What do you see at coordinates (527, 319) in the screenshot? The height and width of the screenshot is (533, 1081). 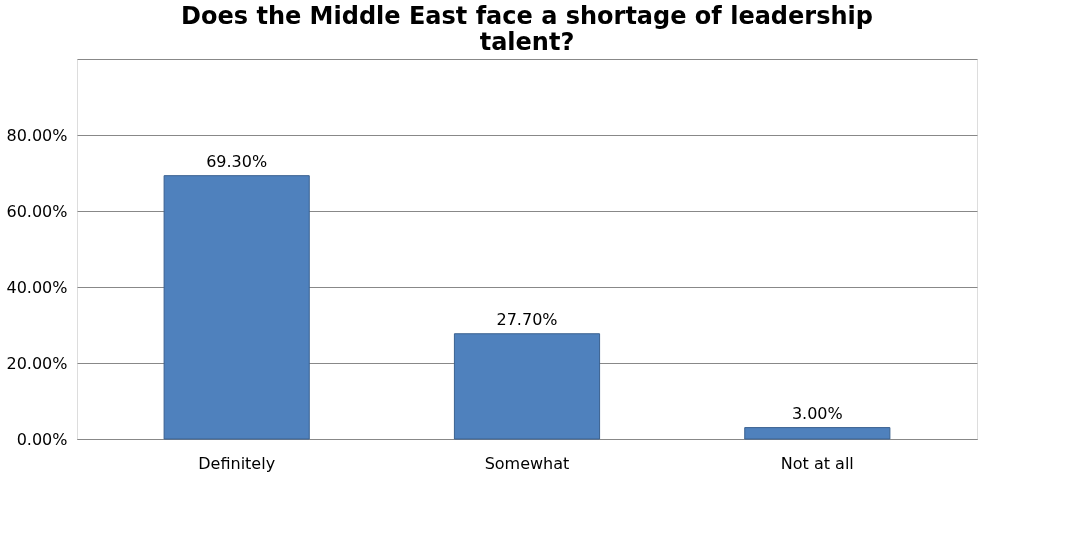 I see `data-label: 27.70%` at bounding box center [527, 319].